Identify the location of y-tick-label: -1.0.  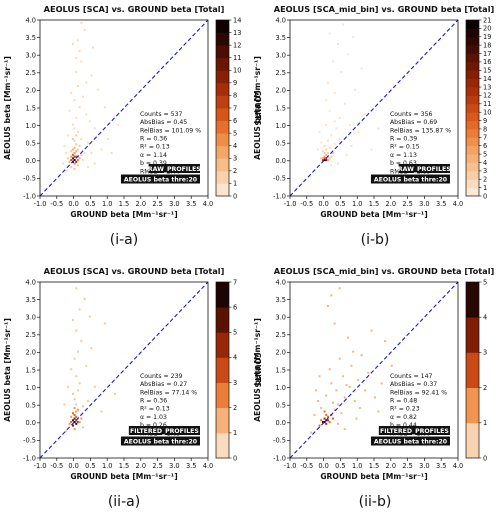
(29, 196).